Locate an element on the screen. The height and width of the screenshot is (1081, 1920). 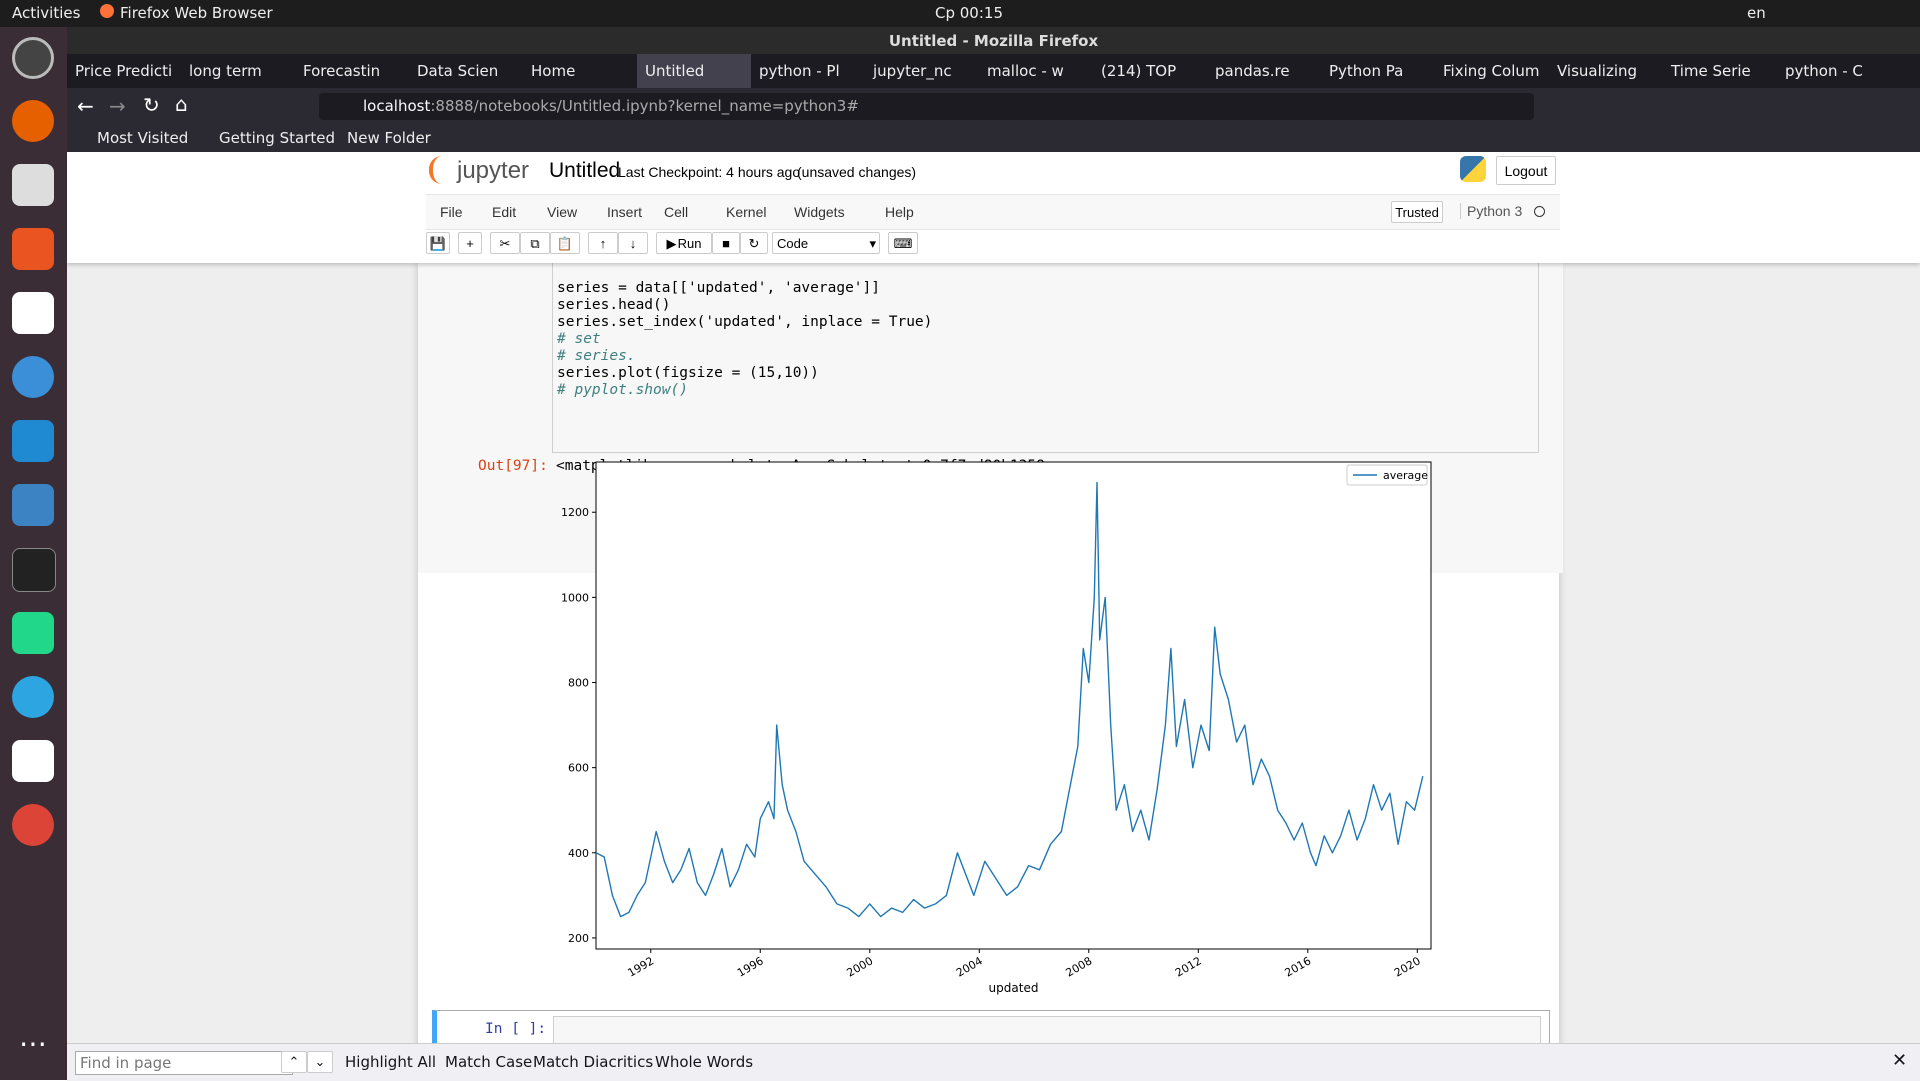
language: en is located at coordinates (1756, 13).